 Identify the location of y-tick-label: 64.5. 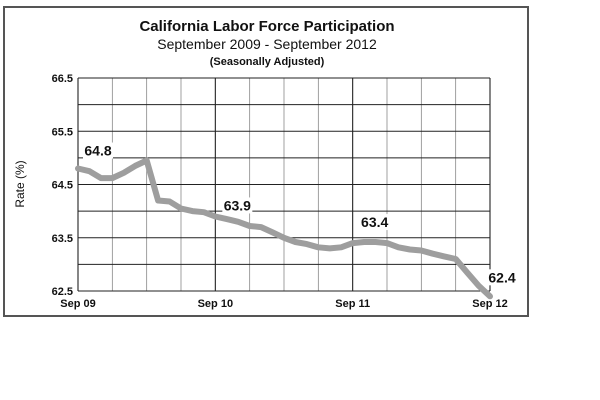
(62, 186).